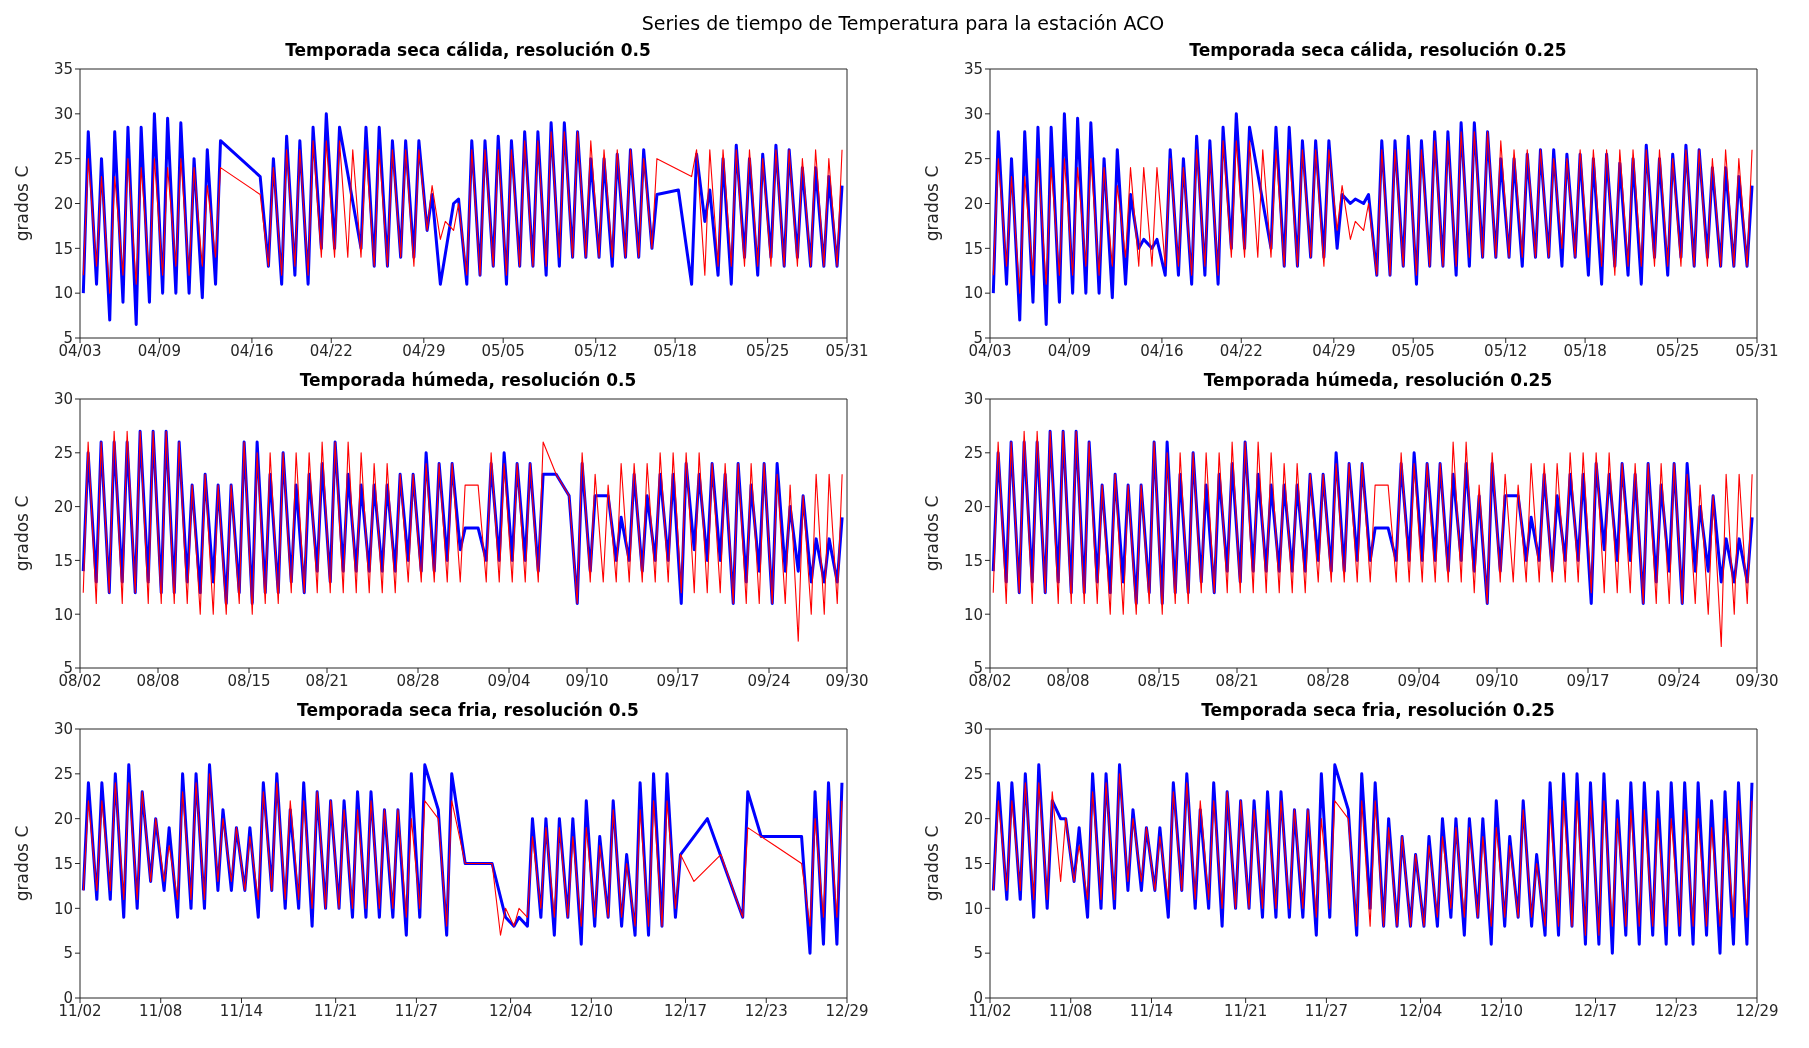  I want to click on chart-title: Temporada seca fria, resolución 0.25, so click(1378, 711).